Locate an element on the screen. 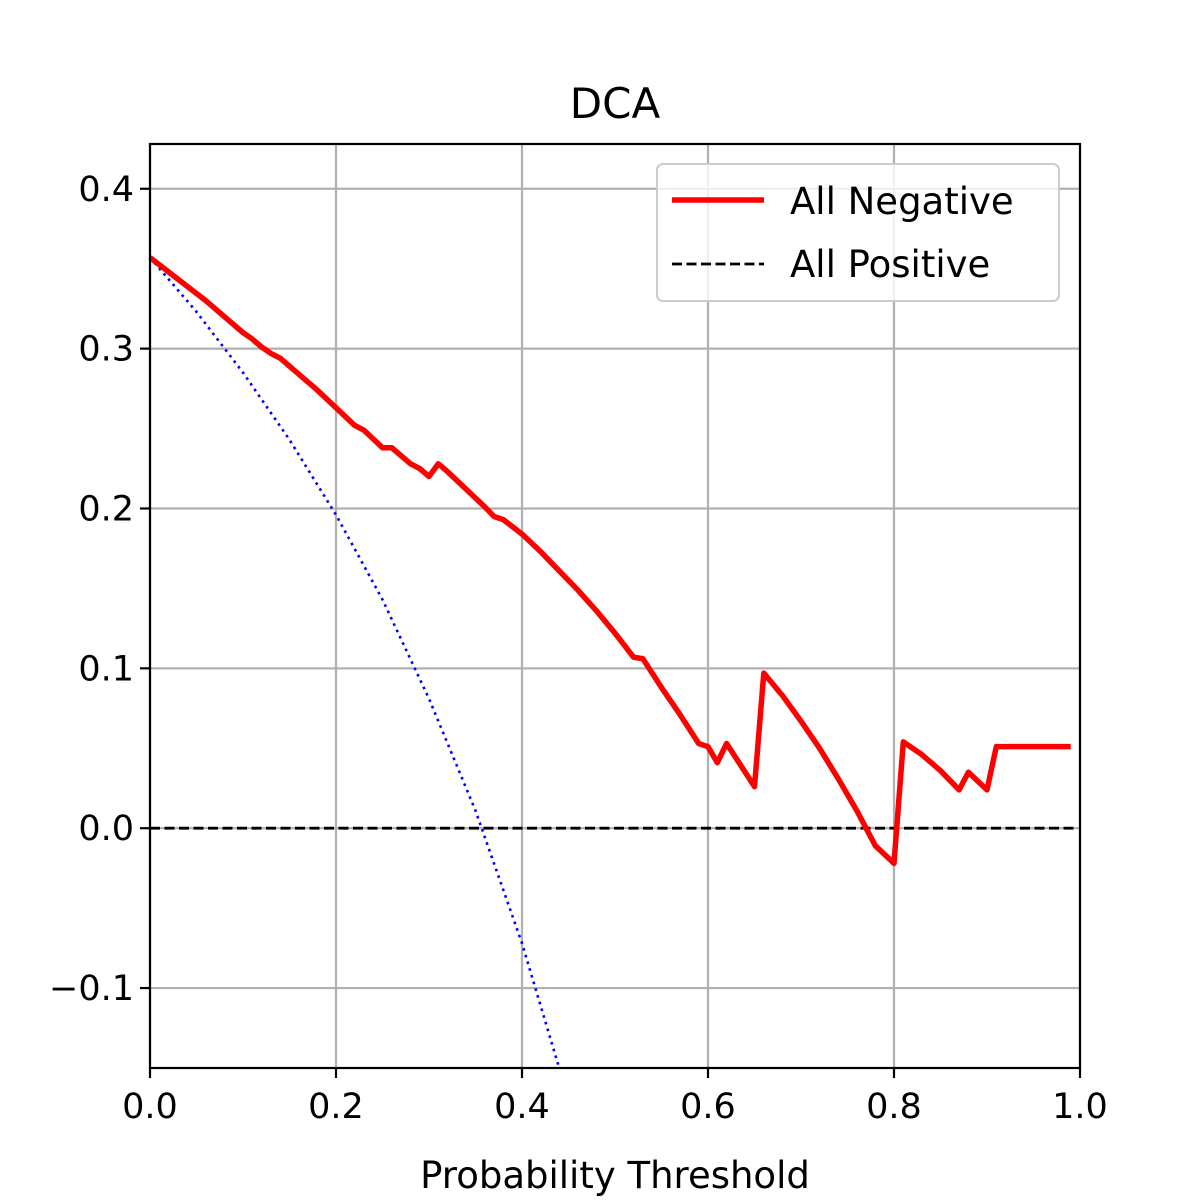 The width and height of the screenshot is (1200, 1200). legend-label-all-negative: All Negative is located at coordinates (902, 201).